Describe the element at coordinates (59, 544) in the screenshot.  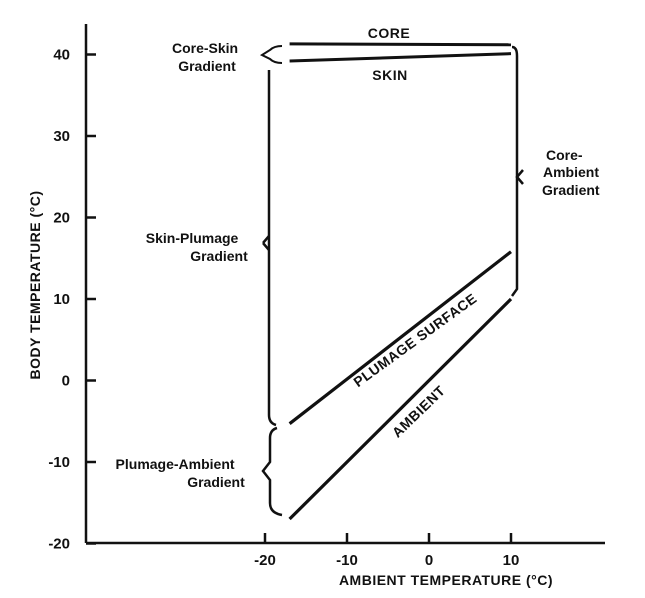
I see `y-tick-label: -20` at that location.